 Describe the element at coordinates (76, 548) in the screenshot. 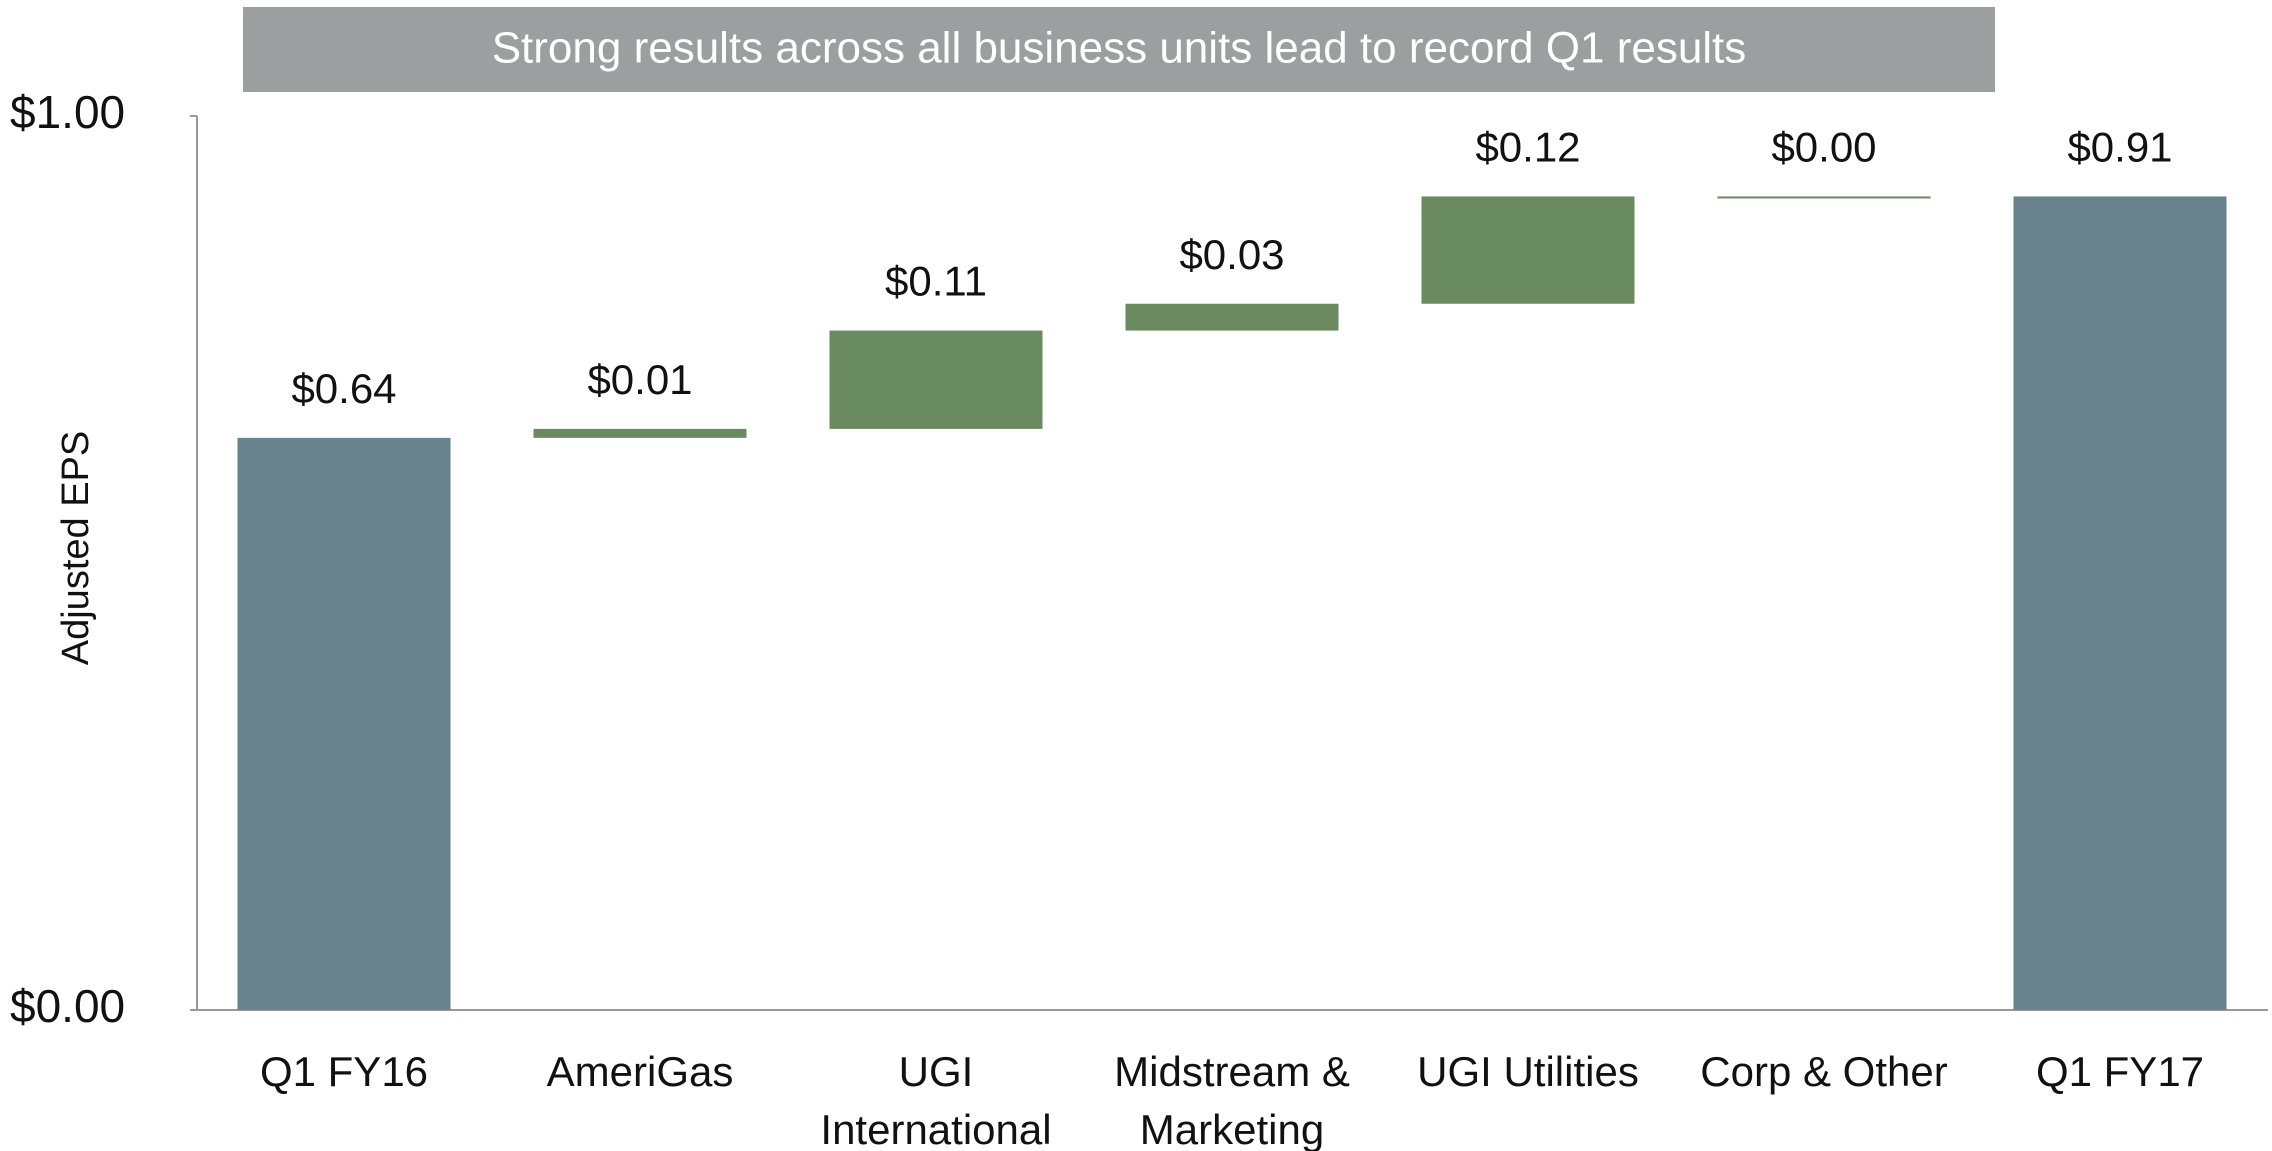

I see `y-axis-label: Adjusted EPS` at that location.